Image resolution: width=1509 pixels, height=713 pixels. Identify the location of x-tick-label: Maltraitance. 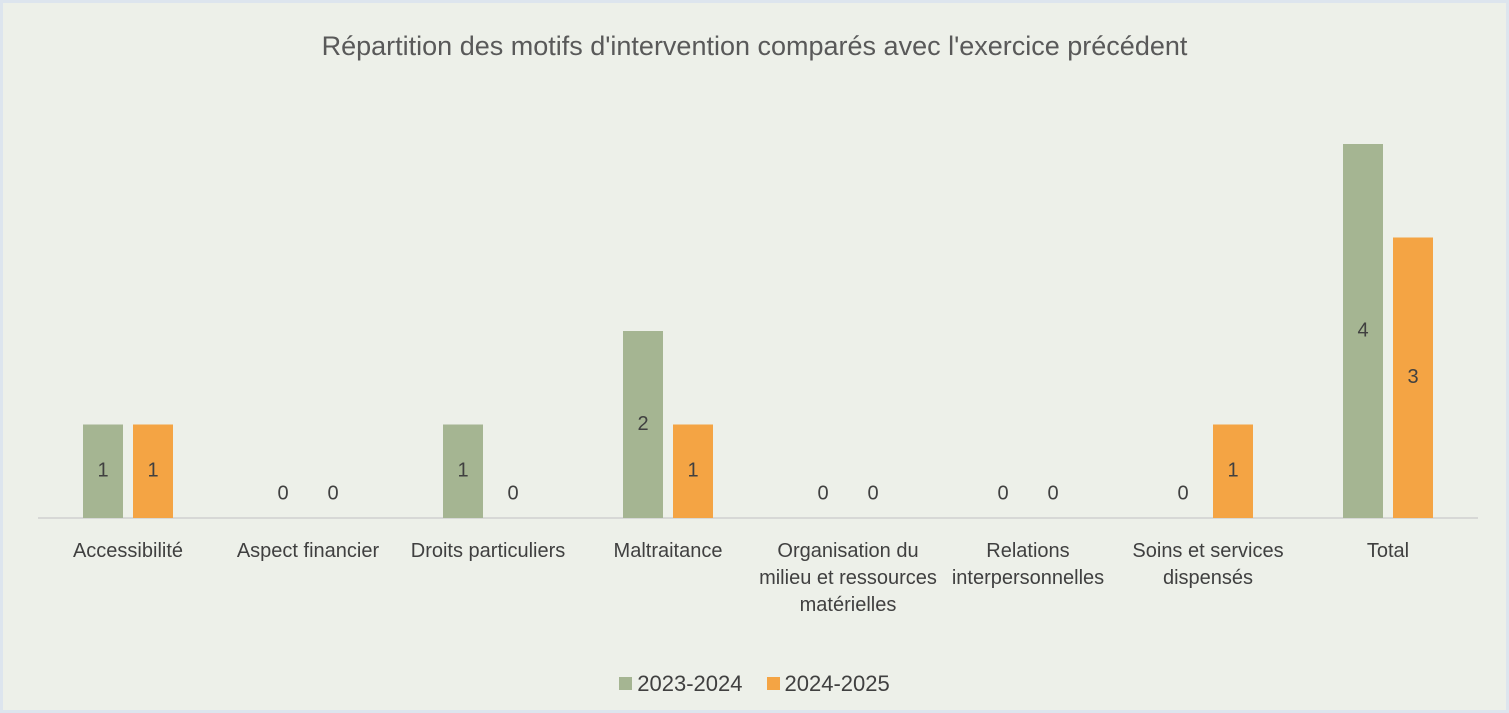
(668, 551).